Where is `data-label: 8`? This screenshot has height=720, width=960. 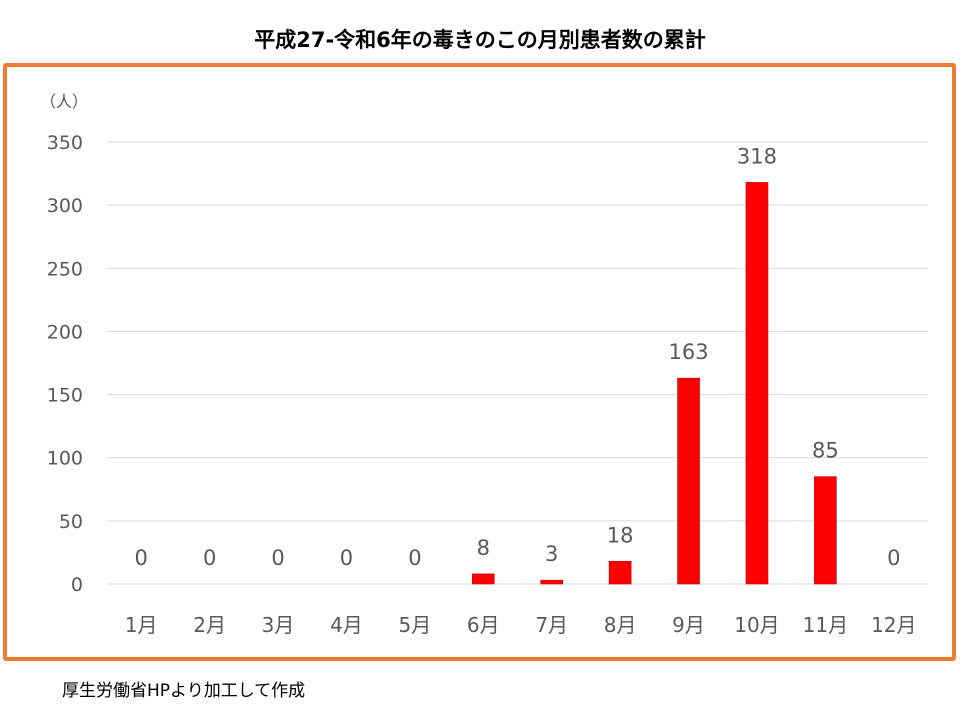 data-label: 8 is located at coordinates (483, 548).